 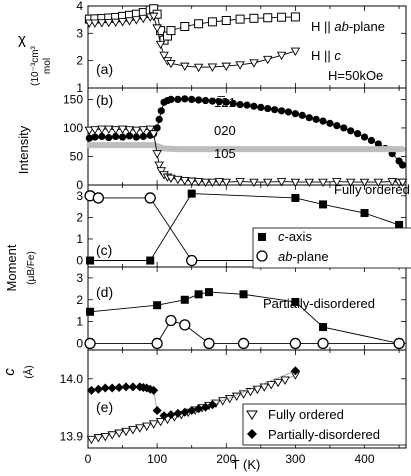 I want to click on panel-e-yunit: (Å), so click(x=28, y=371).